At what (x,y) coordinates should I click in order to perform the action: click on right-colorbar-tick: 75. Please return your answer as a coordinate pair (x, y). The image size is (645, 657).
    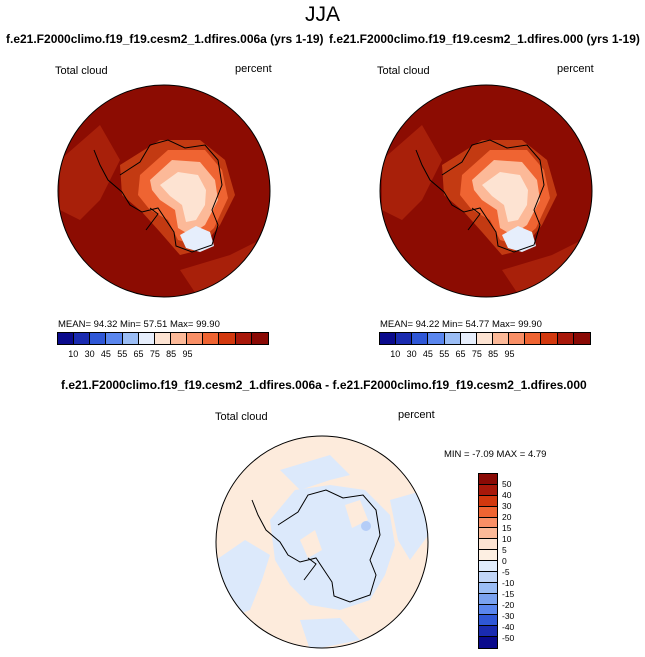
    Looking at the image, I should click on (476, 354).